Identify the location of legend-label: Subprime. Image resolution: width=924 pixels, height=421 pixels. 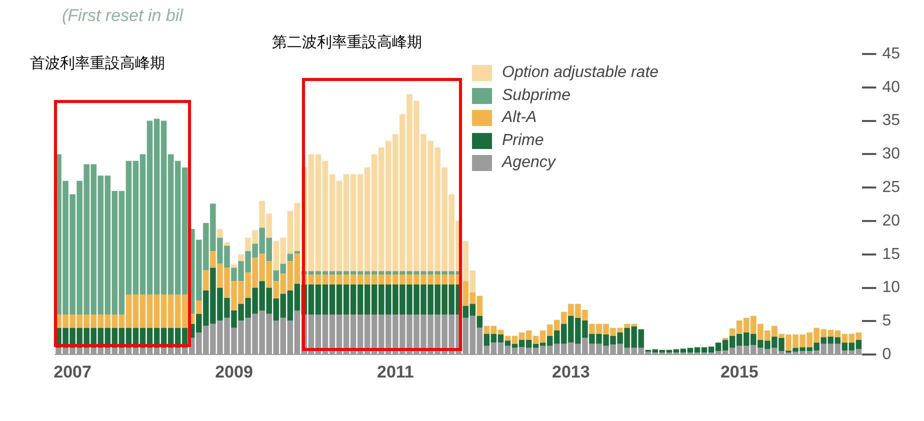
(536, 95).